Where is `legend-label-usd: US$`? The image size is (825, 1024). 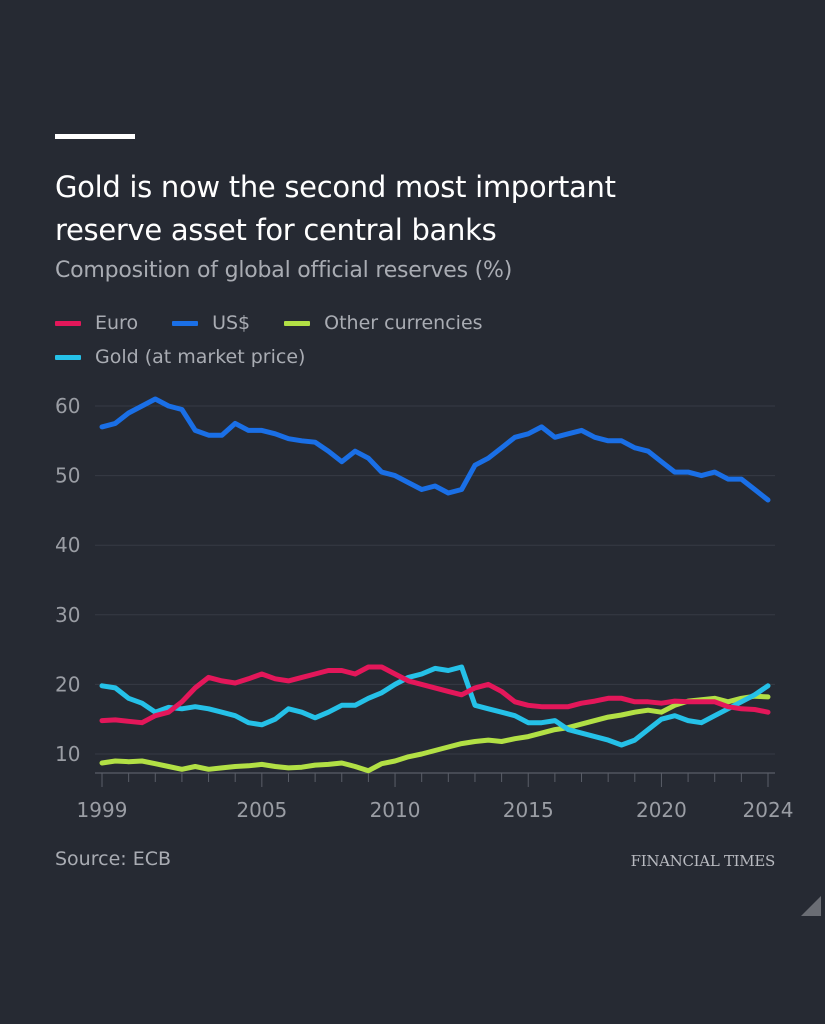
legend-label-usd: US$ is located at coordinates (231, 323).